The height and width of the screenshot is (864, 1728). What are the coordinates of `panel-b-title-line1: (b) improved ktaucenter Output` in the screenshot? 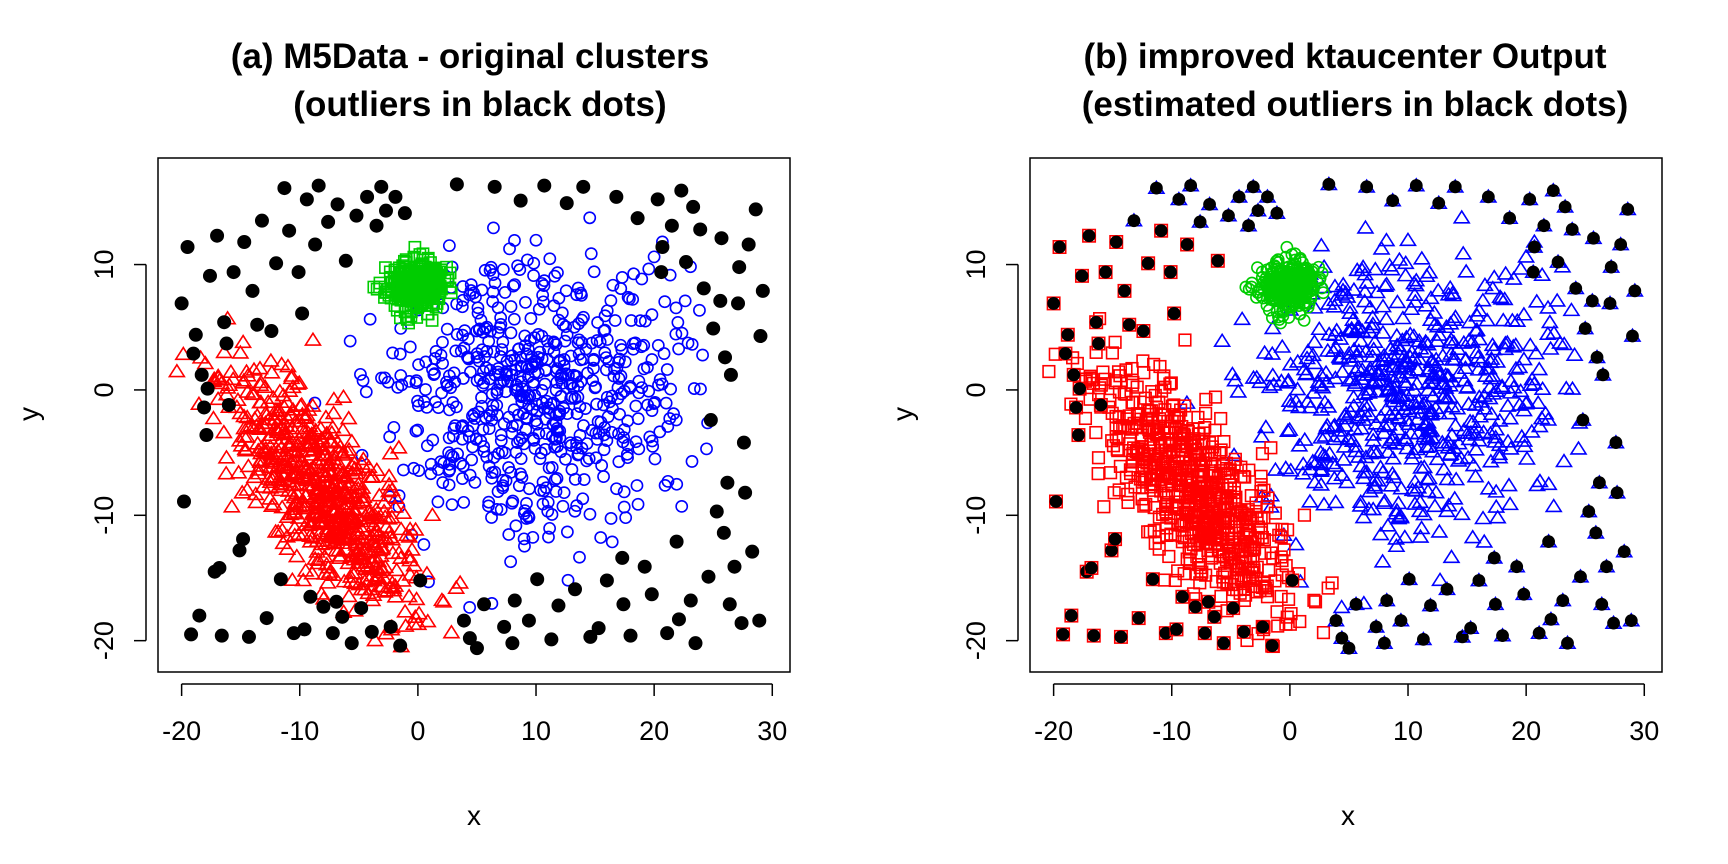 It's located at (1344, 56).